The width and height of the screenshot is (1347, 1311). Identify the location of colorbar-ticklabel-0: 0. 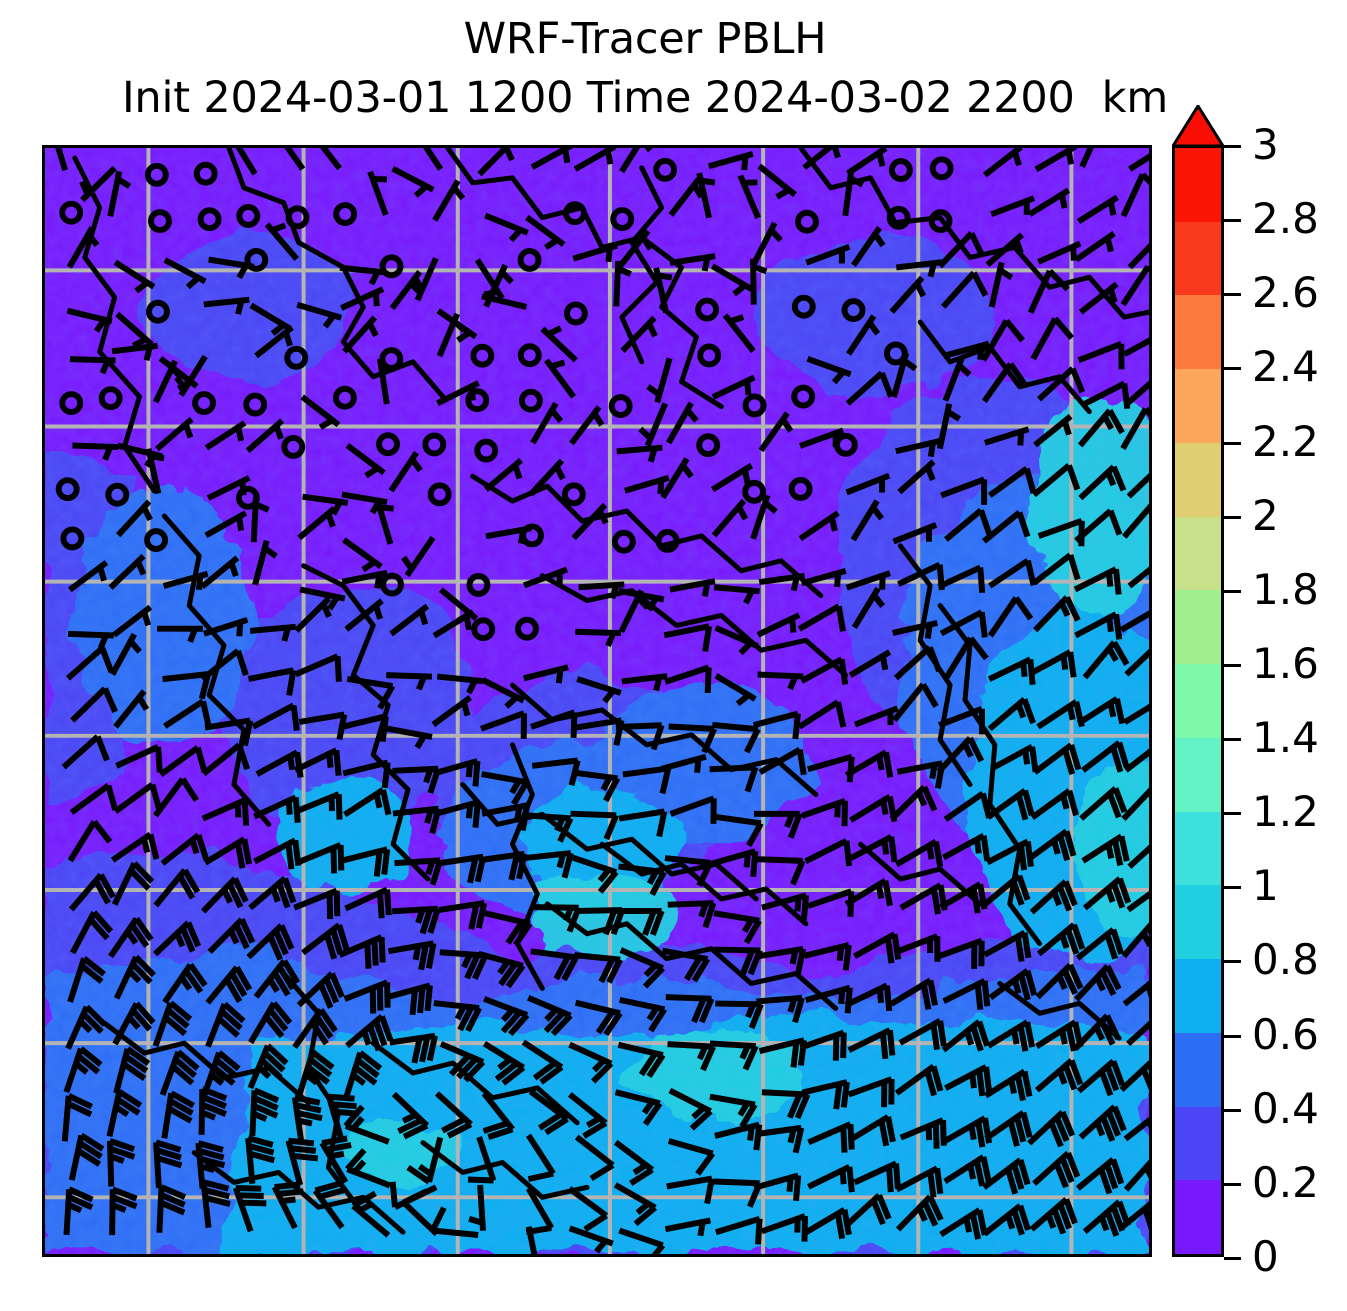
(1265, 1256).